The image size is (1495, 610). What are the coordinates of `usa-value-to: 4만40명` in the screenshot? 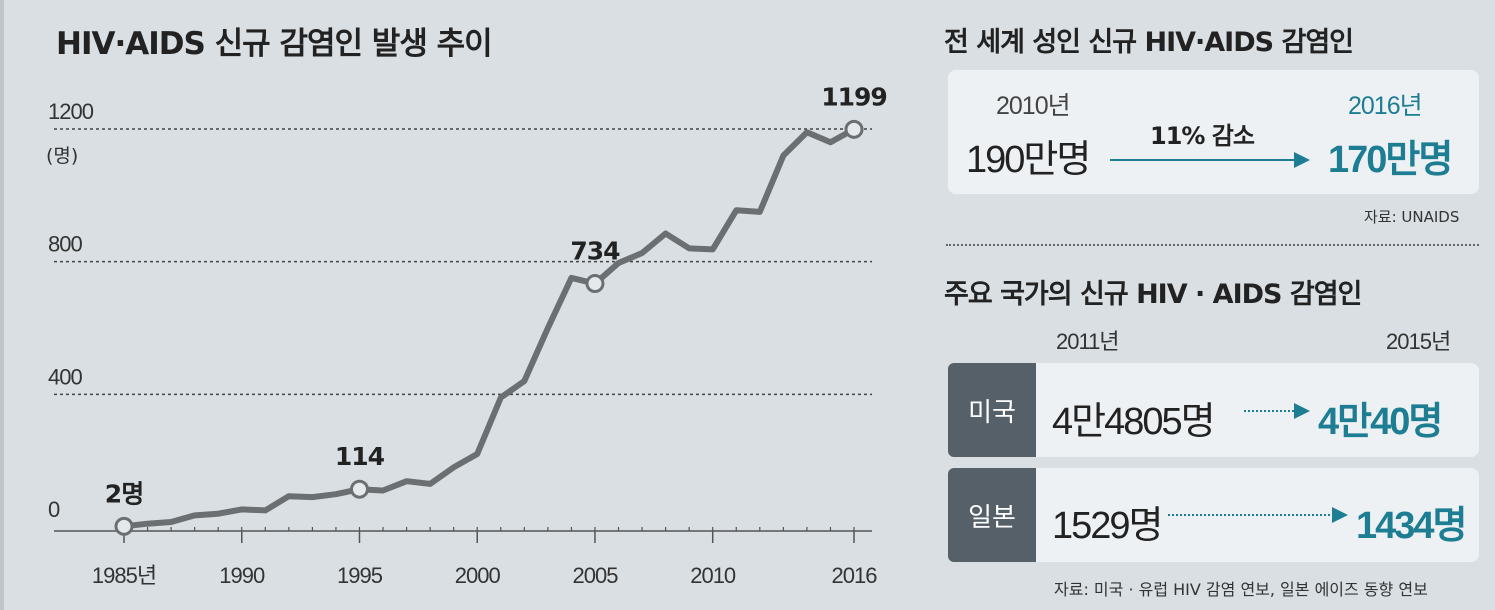 It's located at (1380, 422).